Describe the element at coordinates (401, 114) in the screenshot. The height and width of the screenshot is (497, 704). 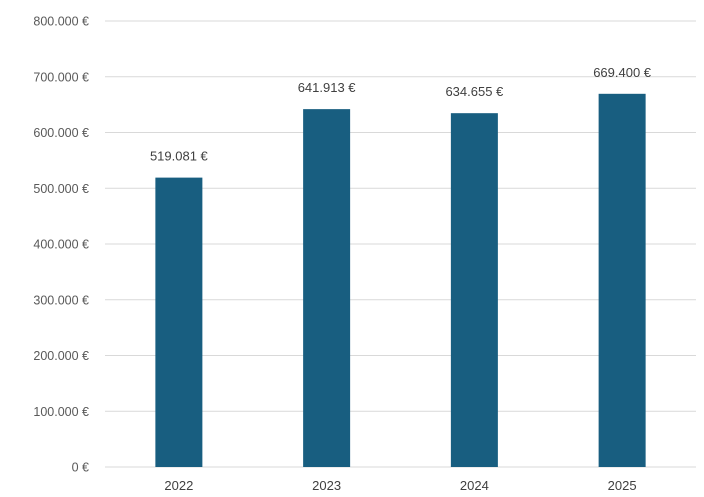
I see `data-labels: 519.081 € 641.913 € 634.655 € 669.400 €` at that location.